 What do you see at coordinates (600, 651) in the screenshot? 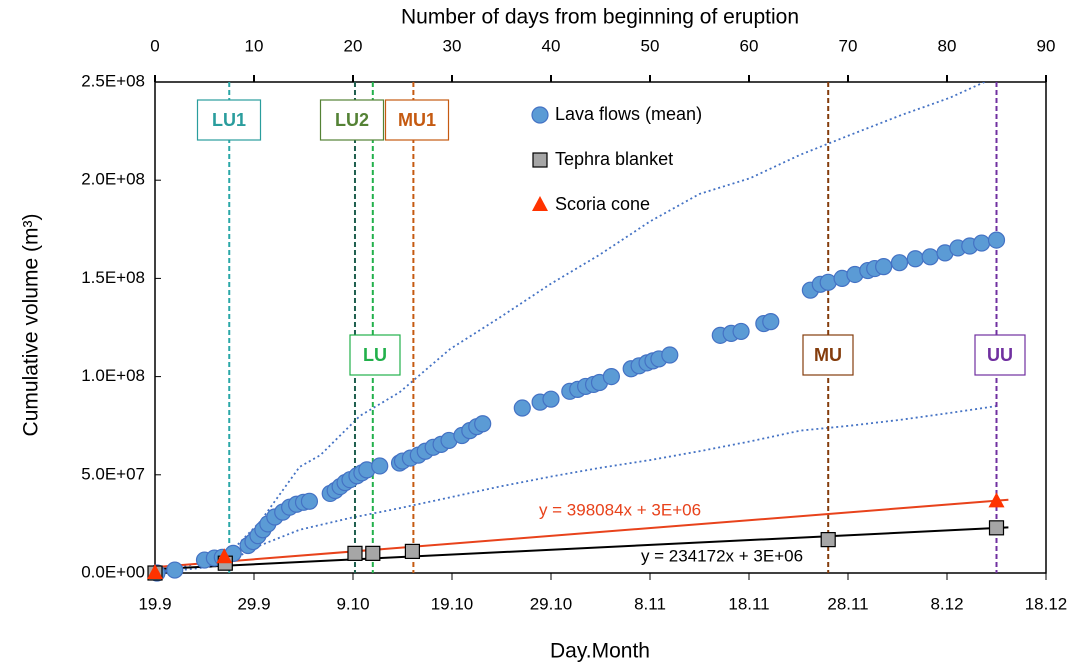
I see `x-axis-label: Day.Month` at bounding box center [600, 651].